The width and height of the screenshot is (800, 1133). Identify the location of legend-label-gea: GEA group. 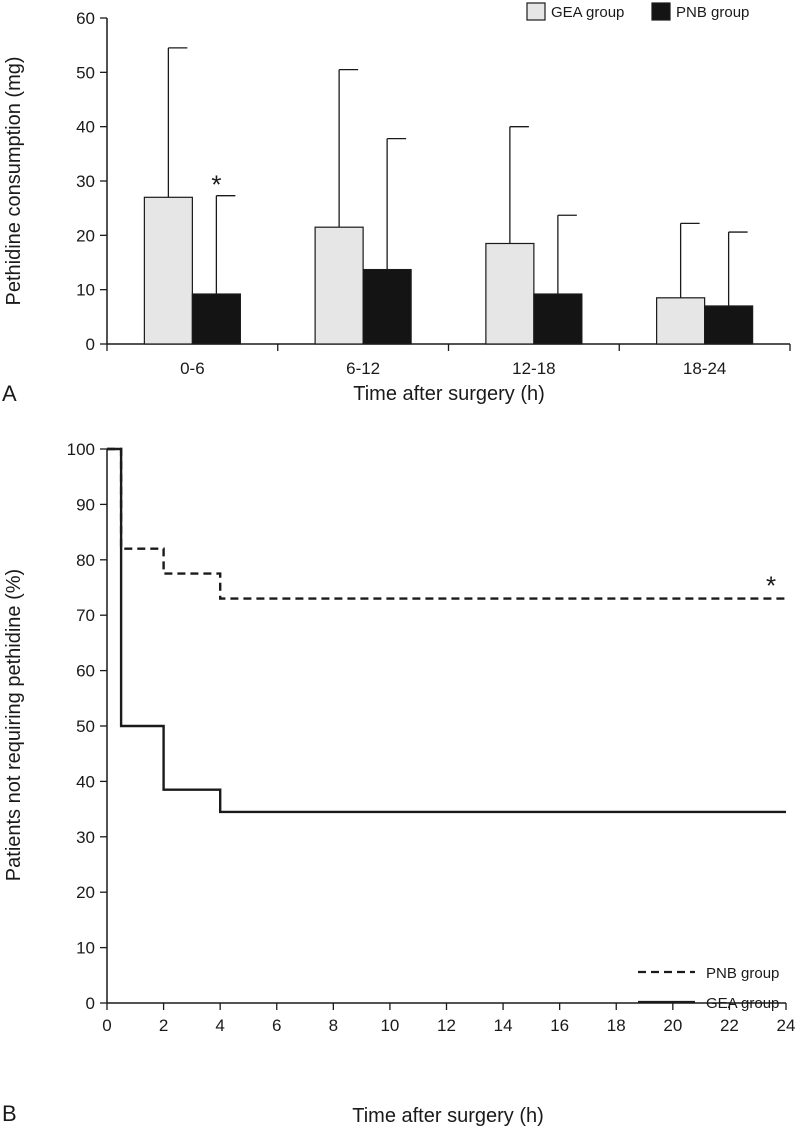
(587, 12).